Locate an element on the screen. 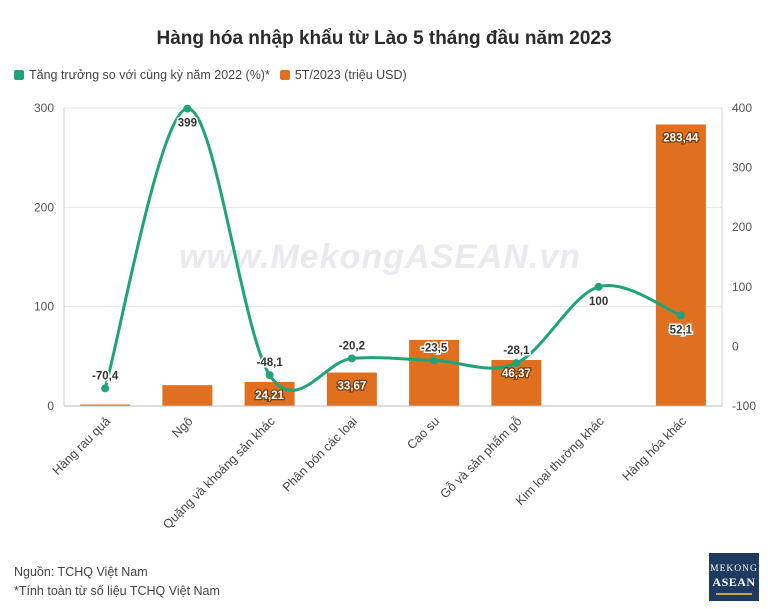 This screenshot has height=609, width=768. x-category-label: Hàng hóa khác is located at coordinates (654, 448).